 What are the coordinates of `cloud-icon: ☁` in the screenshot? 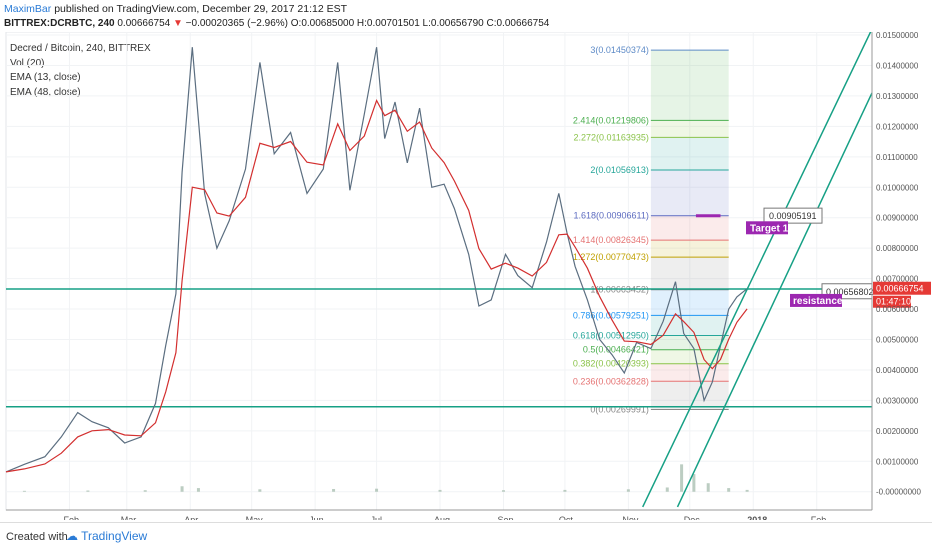 It's located at (72, 536).